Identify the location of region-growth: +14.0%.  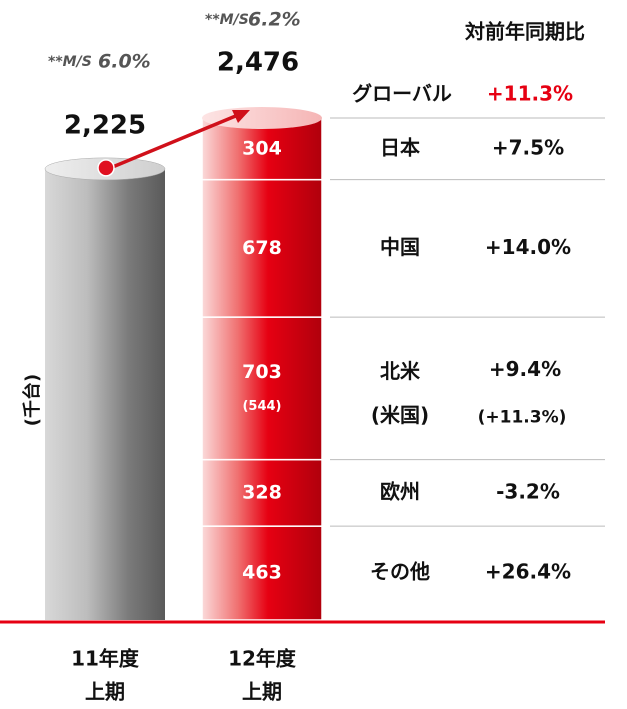
(528, 247).